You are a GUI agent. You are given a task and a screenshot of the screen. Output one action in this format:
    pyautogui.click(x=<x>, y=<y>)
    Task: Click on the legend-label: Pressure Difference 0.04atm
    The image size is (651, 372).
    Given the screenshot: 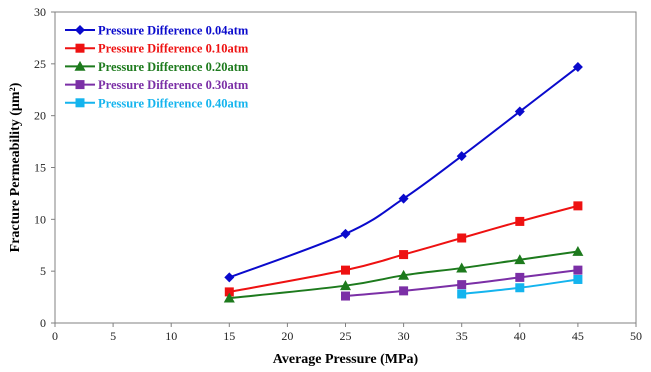 What is the action you would take?
    pyautogui.click(x=173, y=31)
    